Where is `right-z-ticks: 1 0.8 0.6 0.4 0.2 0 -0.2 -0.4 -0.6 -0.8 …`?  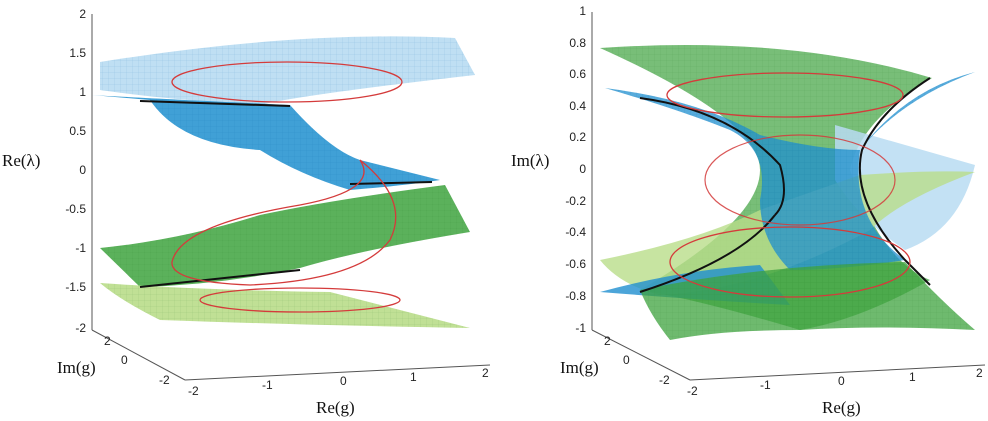 right-z-ticks: 1 0.8 0.6 0.4 0.2 0 -0.2 -0.4 -0.6 -0.8 … is located at coordinates (575, 169).